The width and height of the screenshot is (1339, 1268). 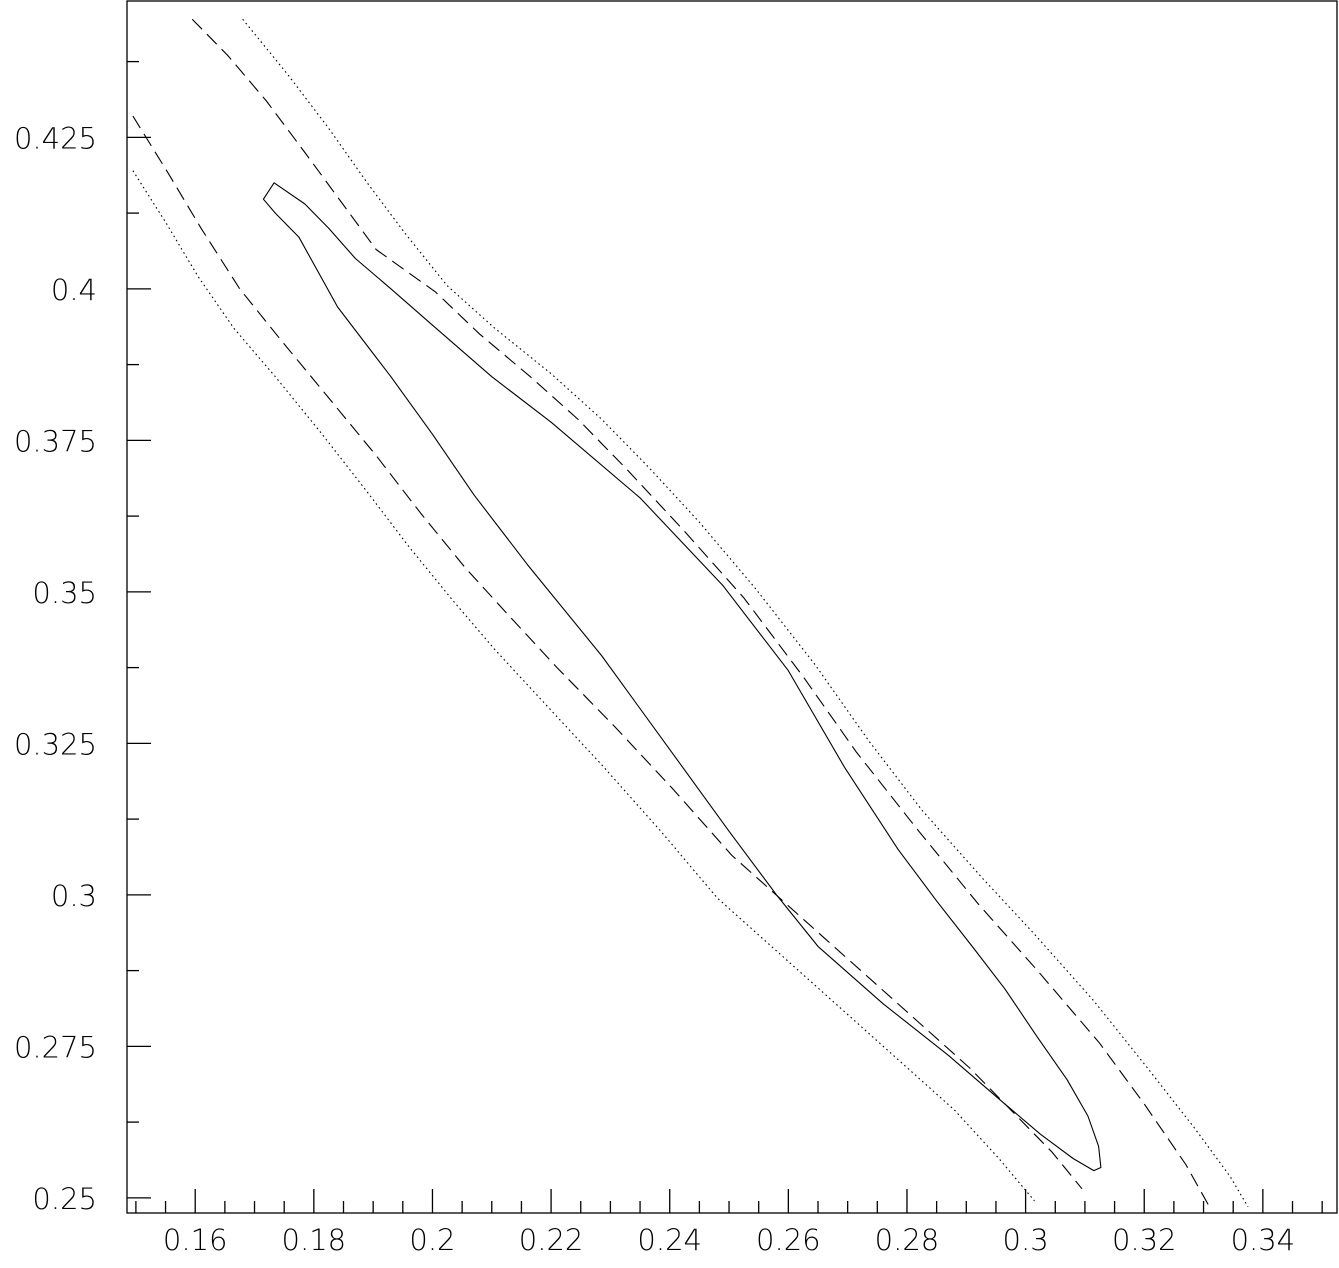 I want to click on x-tick-label: 0.16, so click(x=195, y=1240).